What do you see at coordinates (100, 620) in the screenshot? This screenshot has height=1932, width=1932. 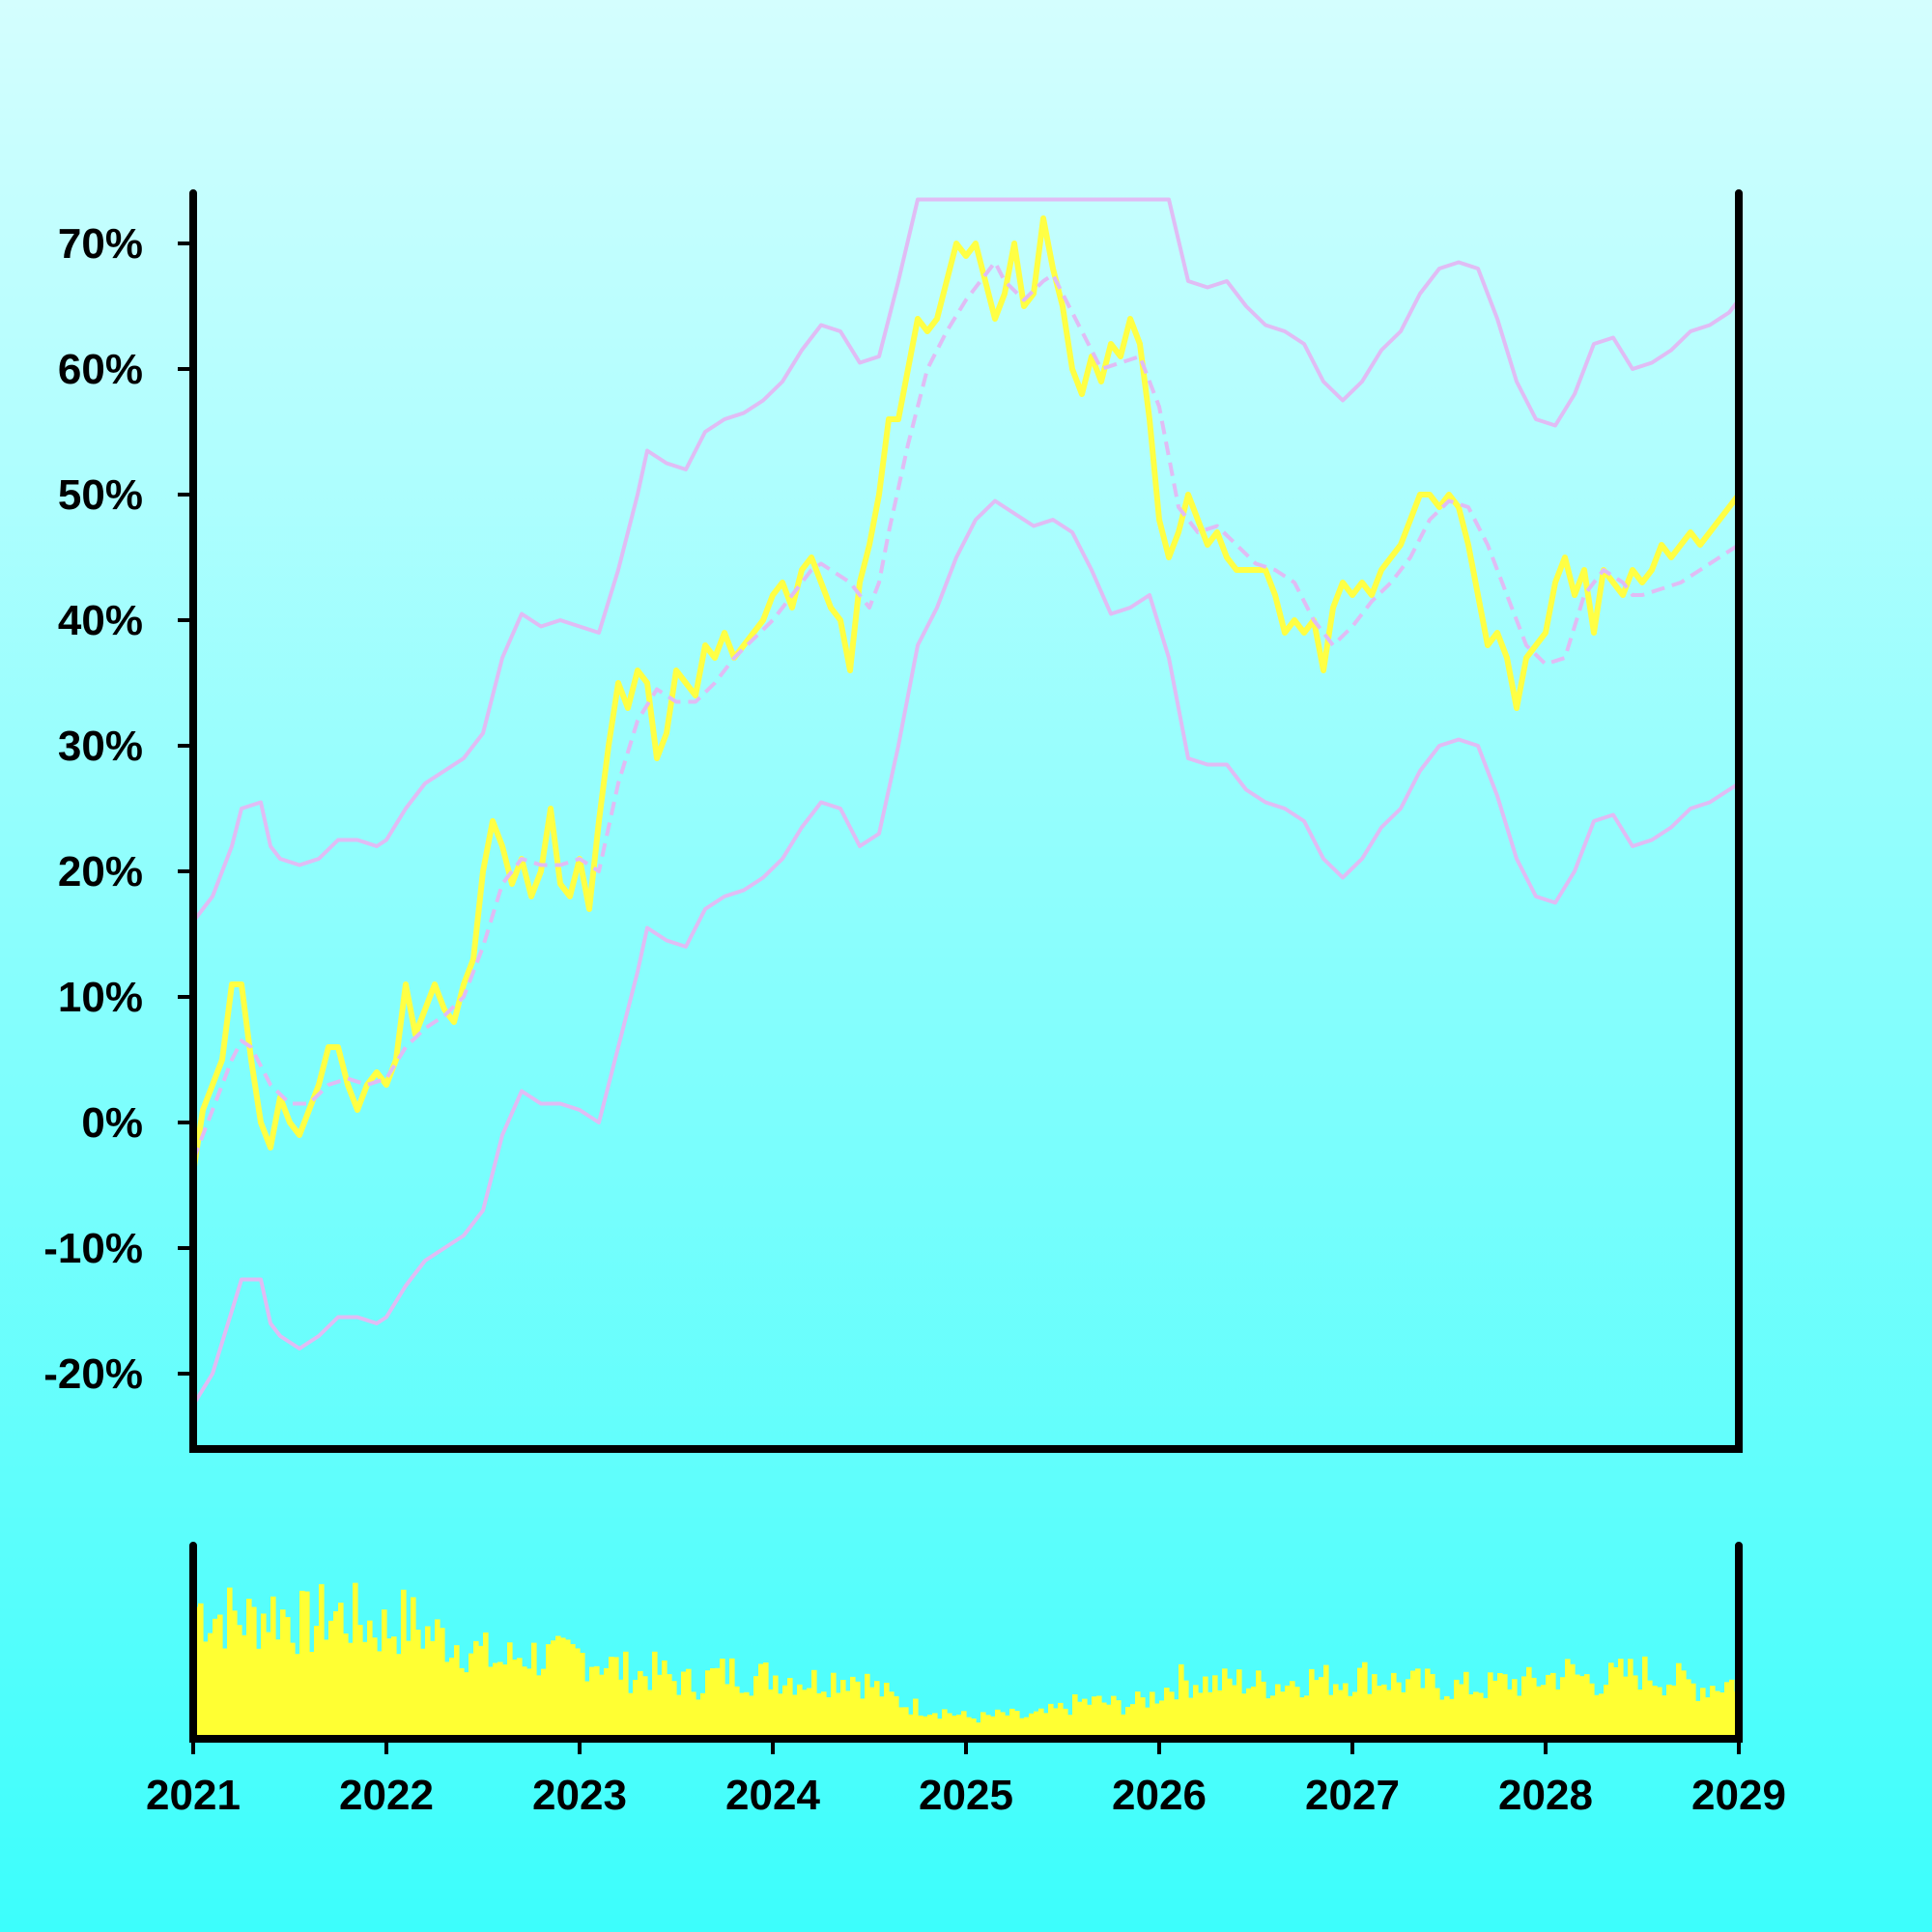 I see `y-tick-label: 40%` at bounding box center [100, 620].